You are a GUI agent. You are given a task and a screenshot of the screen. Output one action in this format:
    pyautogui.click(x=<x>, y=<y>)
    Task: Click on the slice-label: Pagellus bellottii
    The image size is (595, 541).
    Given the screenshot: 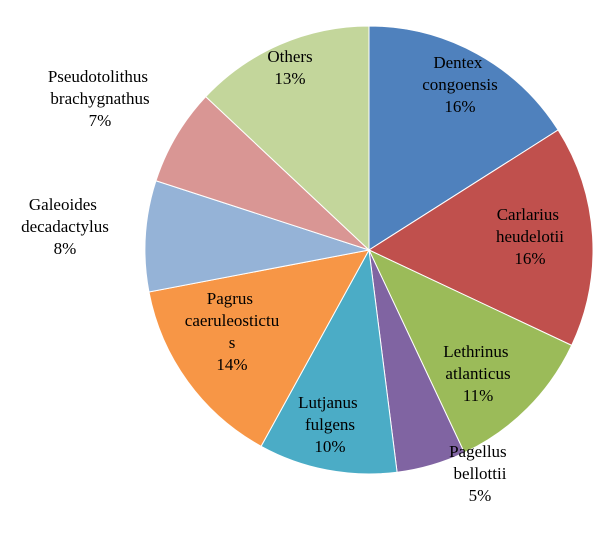 What is the action you would take?
    pyautogui.click(x=480, y=462)
    